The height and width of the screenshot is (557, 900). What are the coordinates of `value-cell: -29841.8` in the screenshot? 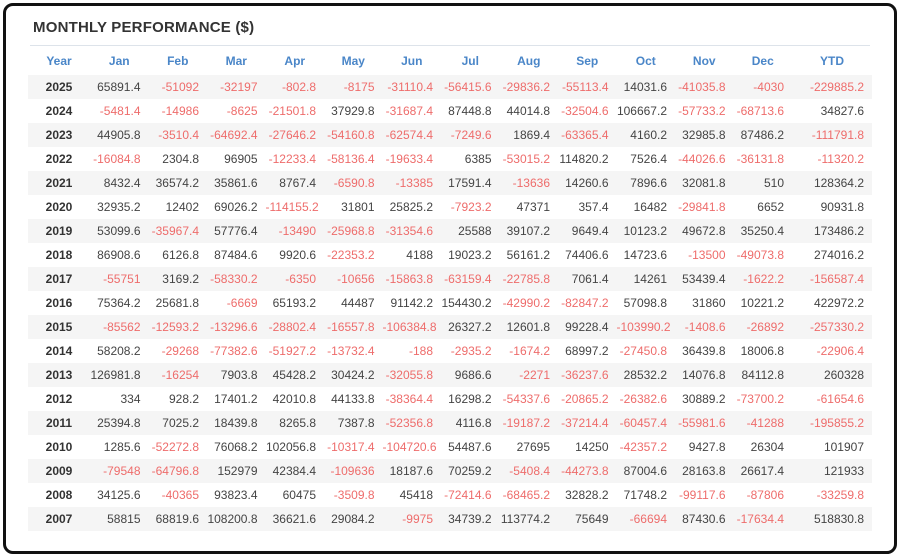 It's located at (702, 207).